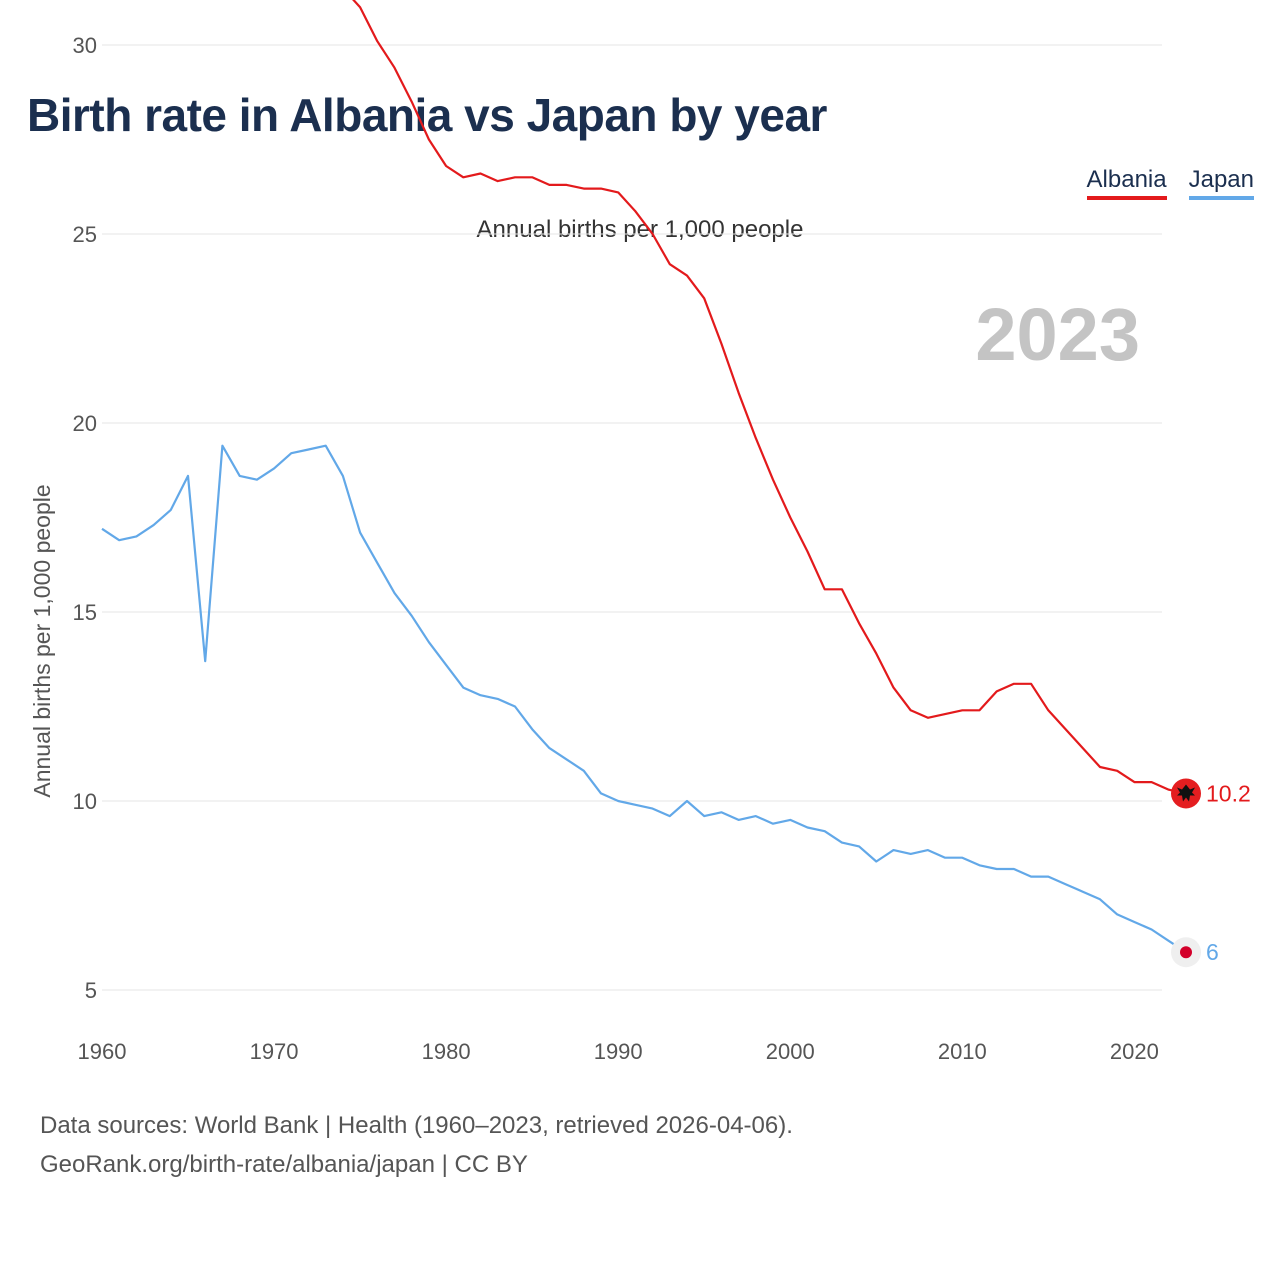 The image size is (1280, 1280). I want to click on y-tick-label: 10, so click(85, 801).